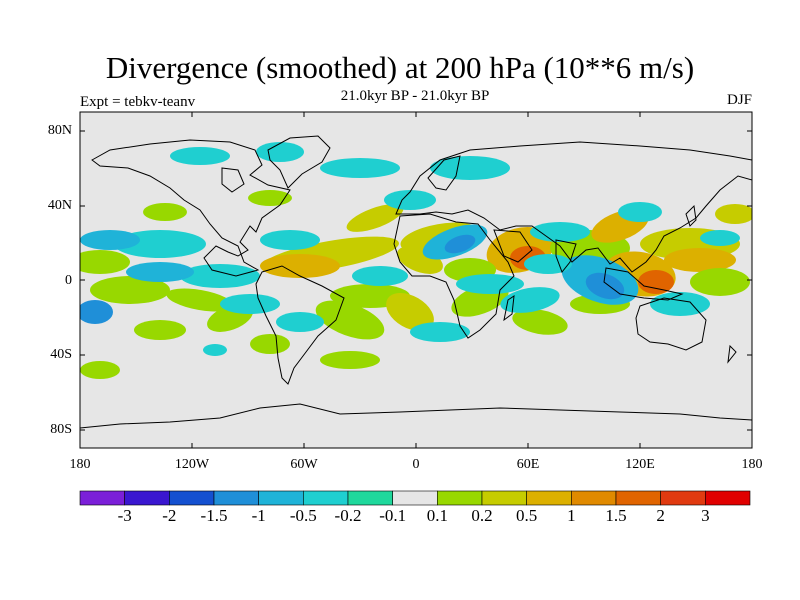 The image size is (800, 600). Describe the element at coordinates (59, 205) in the screenshot. I see `lat-label-40n: 40N` at that location.